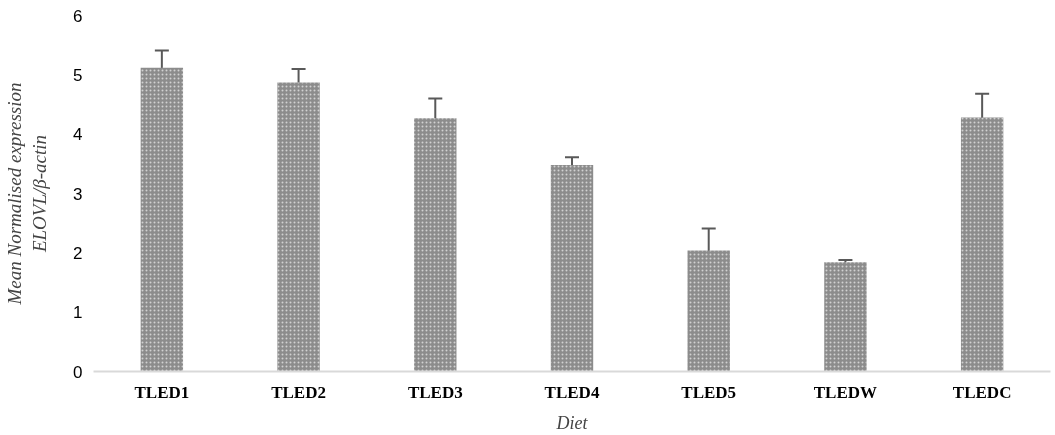 This screenshot has height=435, width=1055. I want to click on y-axis-title: Mean Normalised expression ELOVL/β-actin, so click(27, 194).